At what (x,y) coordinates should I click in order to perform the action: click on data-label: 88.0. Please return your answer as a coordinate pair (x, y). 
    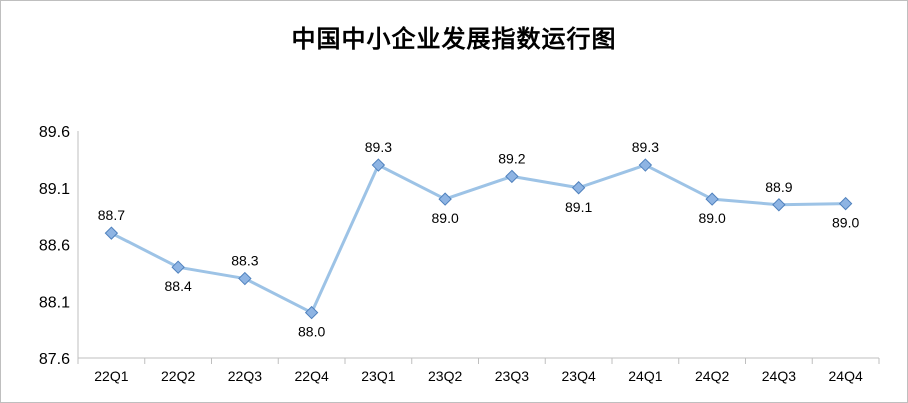
    Looking at the image, I should click on (311, 332).